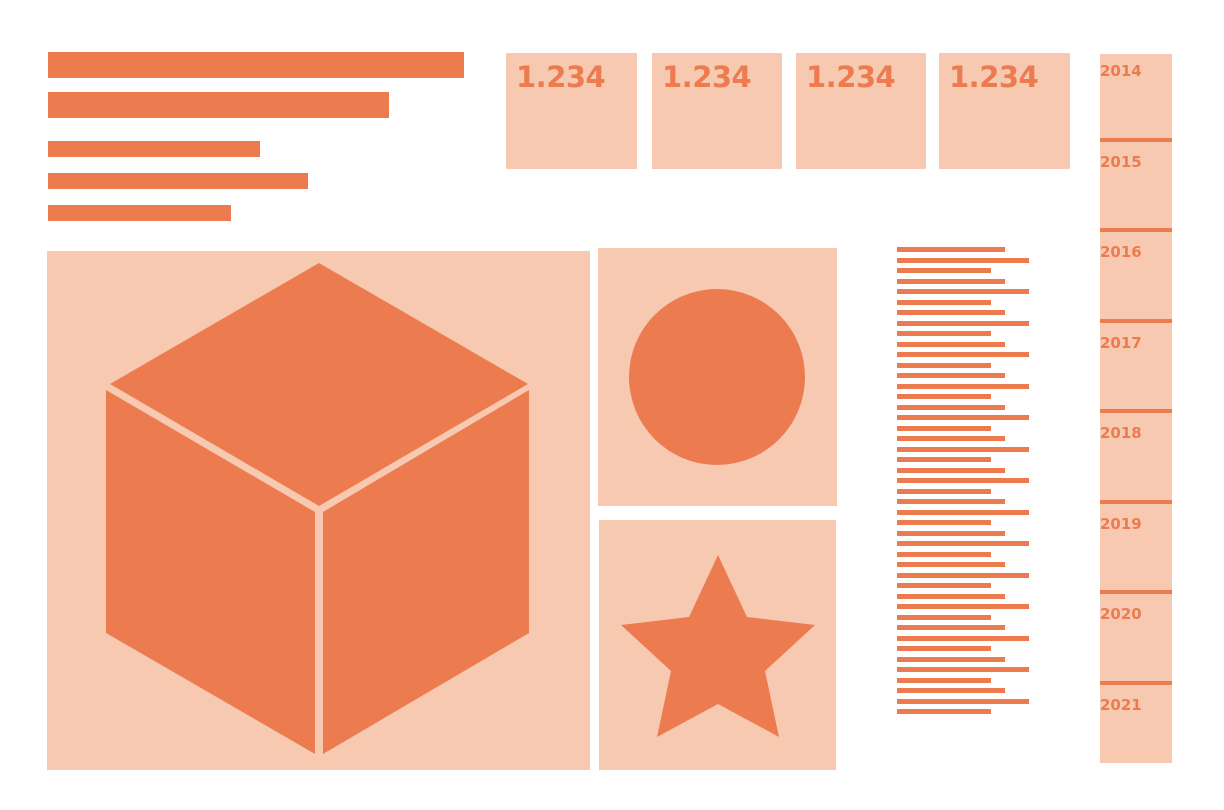  Describe the element at coordinates (1121, 71) in the screenshot. I see `timeline-year-label: 2014` at that location.